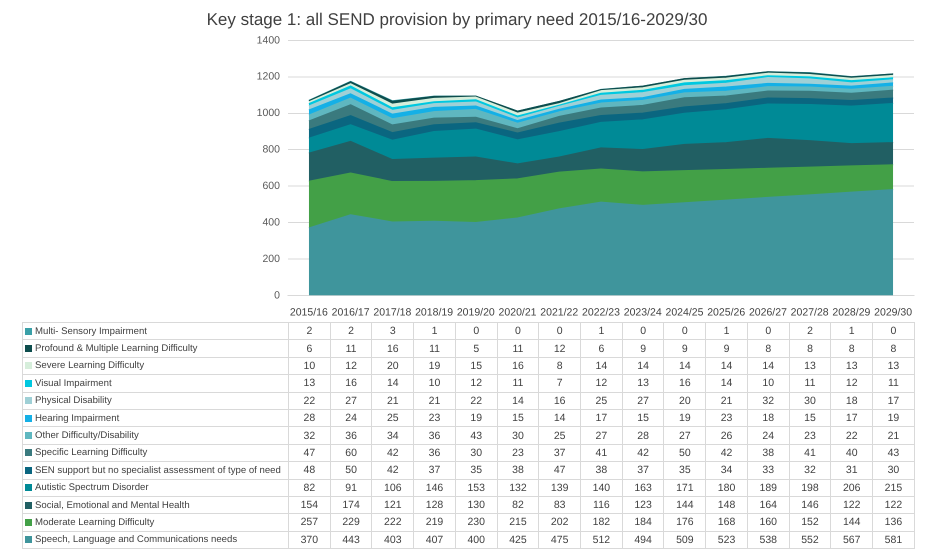 This screenshot has height=556, width=928. What do you see at coordinates (559, 312) in the screenshot?
I see `x-tick-label: 2021/22` at bounding box center [559, 312].